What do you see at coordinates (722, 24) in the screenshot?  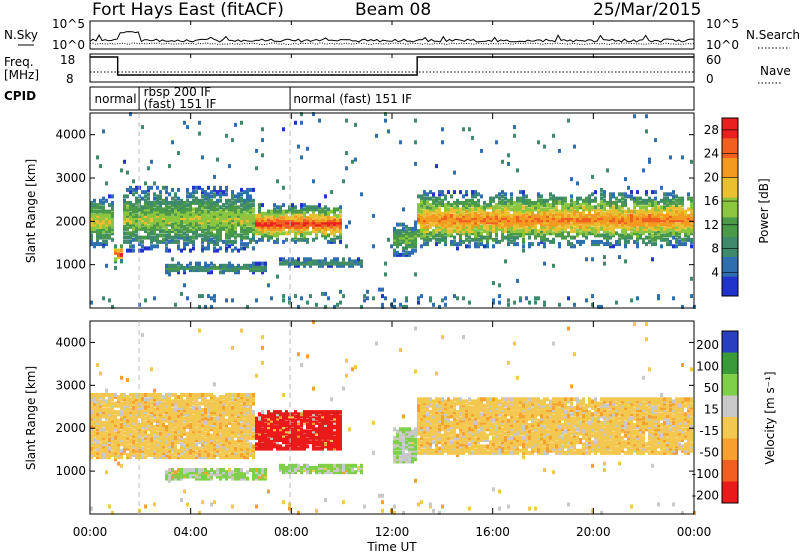 I see `noise-right-tick-top: 10^5` at bounding box center [722, 24].